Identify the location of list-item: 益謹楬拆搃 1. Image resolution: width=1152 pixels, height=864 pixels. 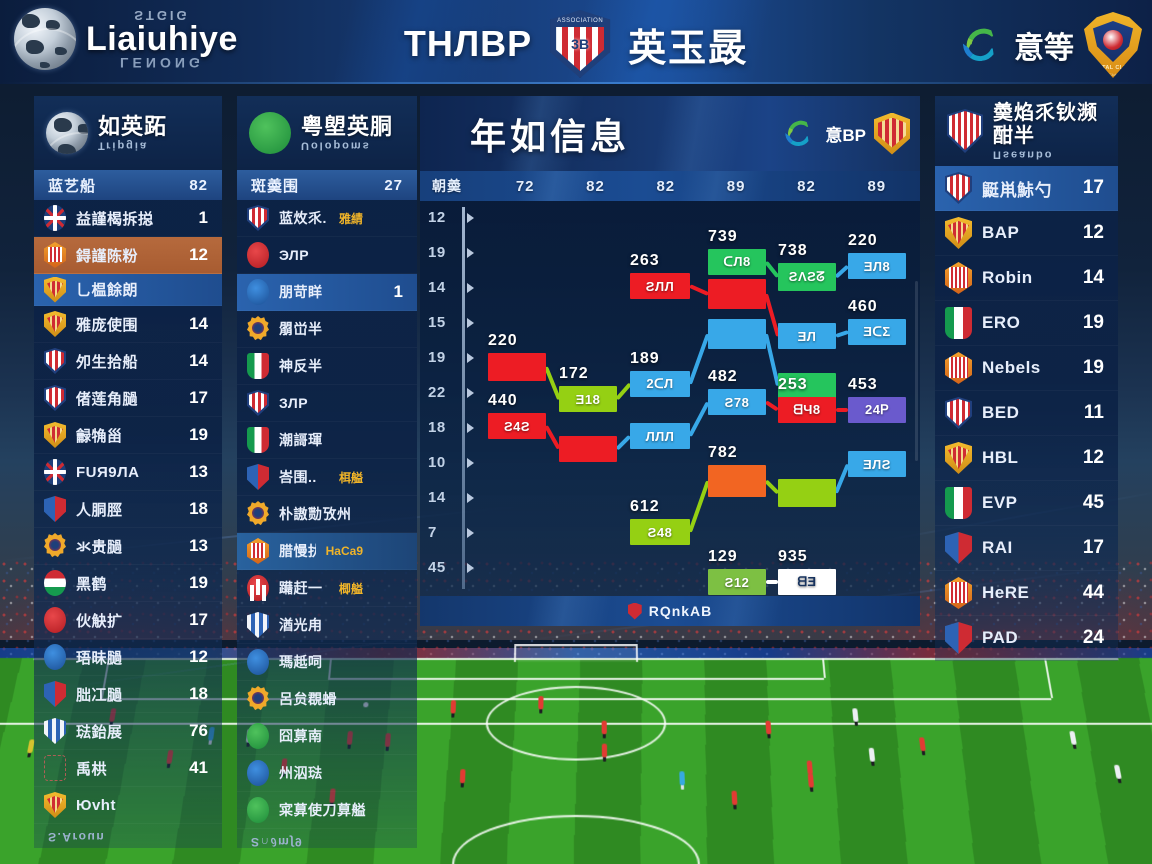
(128, 218).